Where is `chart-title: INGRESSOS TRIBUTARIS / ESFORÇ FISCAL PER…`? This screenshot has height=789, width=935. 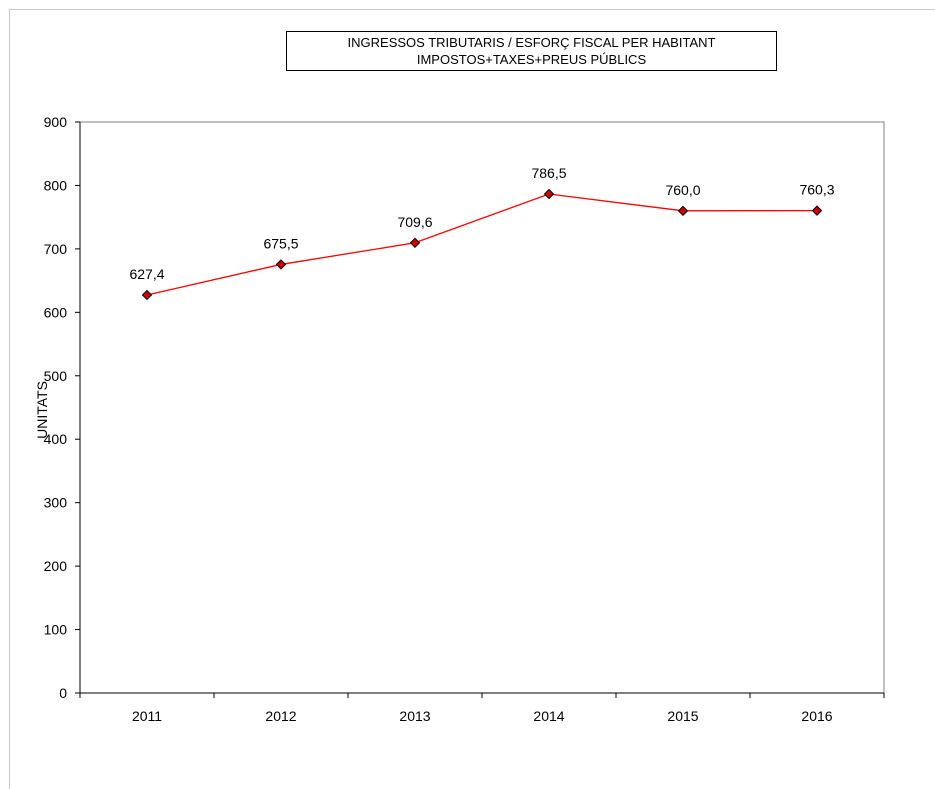
chart-title: INGRESSOS TRIBUTARIS / ESFORÇ FISCAL PER… is located at coordinates (531, 42).